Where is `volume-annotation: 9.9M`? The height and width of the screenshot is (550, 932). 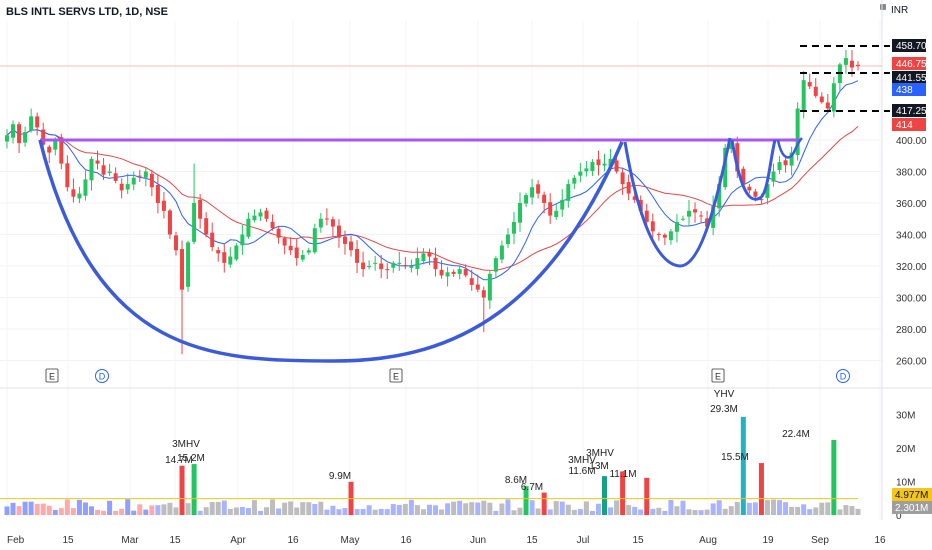
volume-annotation: 9.9M is located at coordinates (340, 476).